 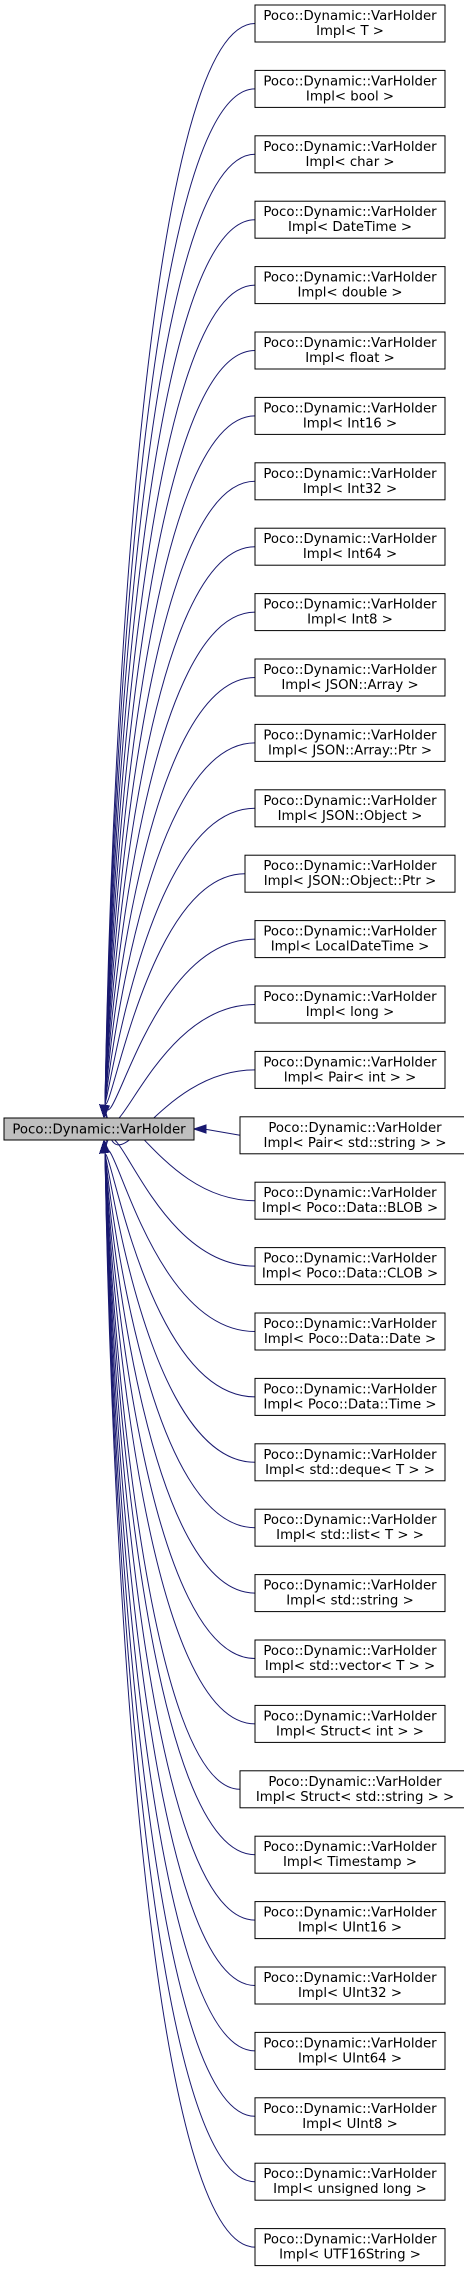 I want to click on derived-class-label-line2: Impl< char >, so click(x=349, y=162).